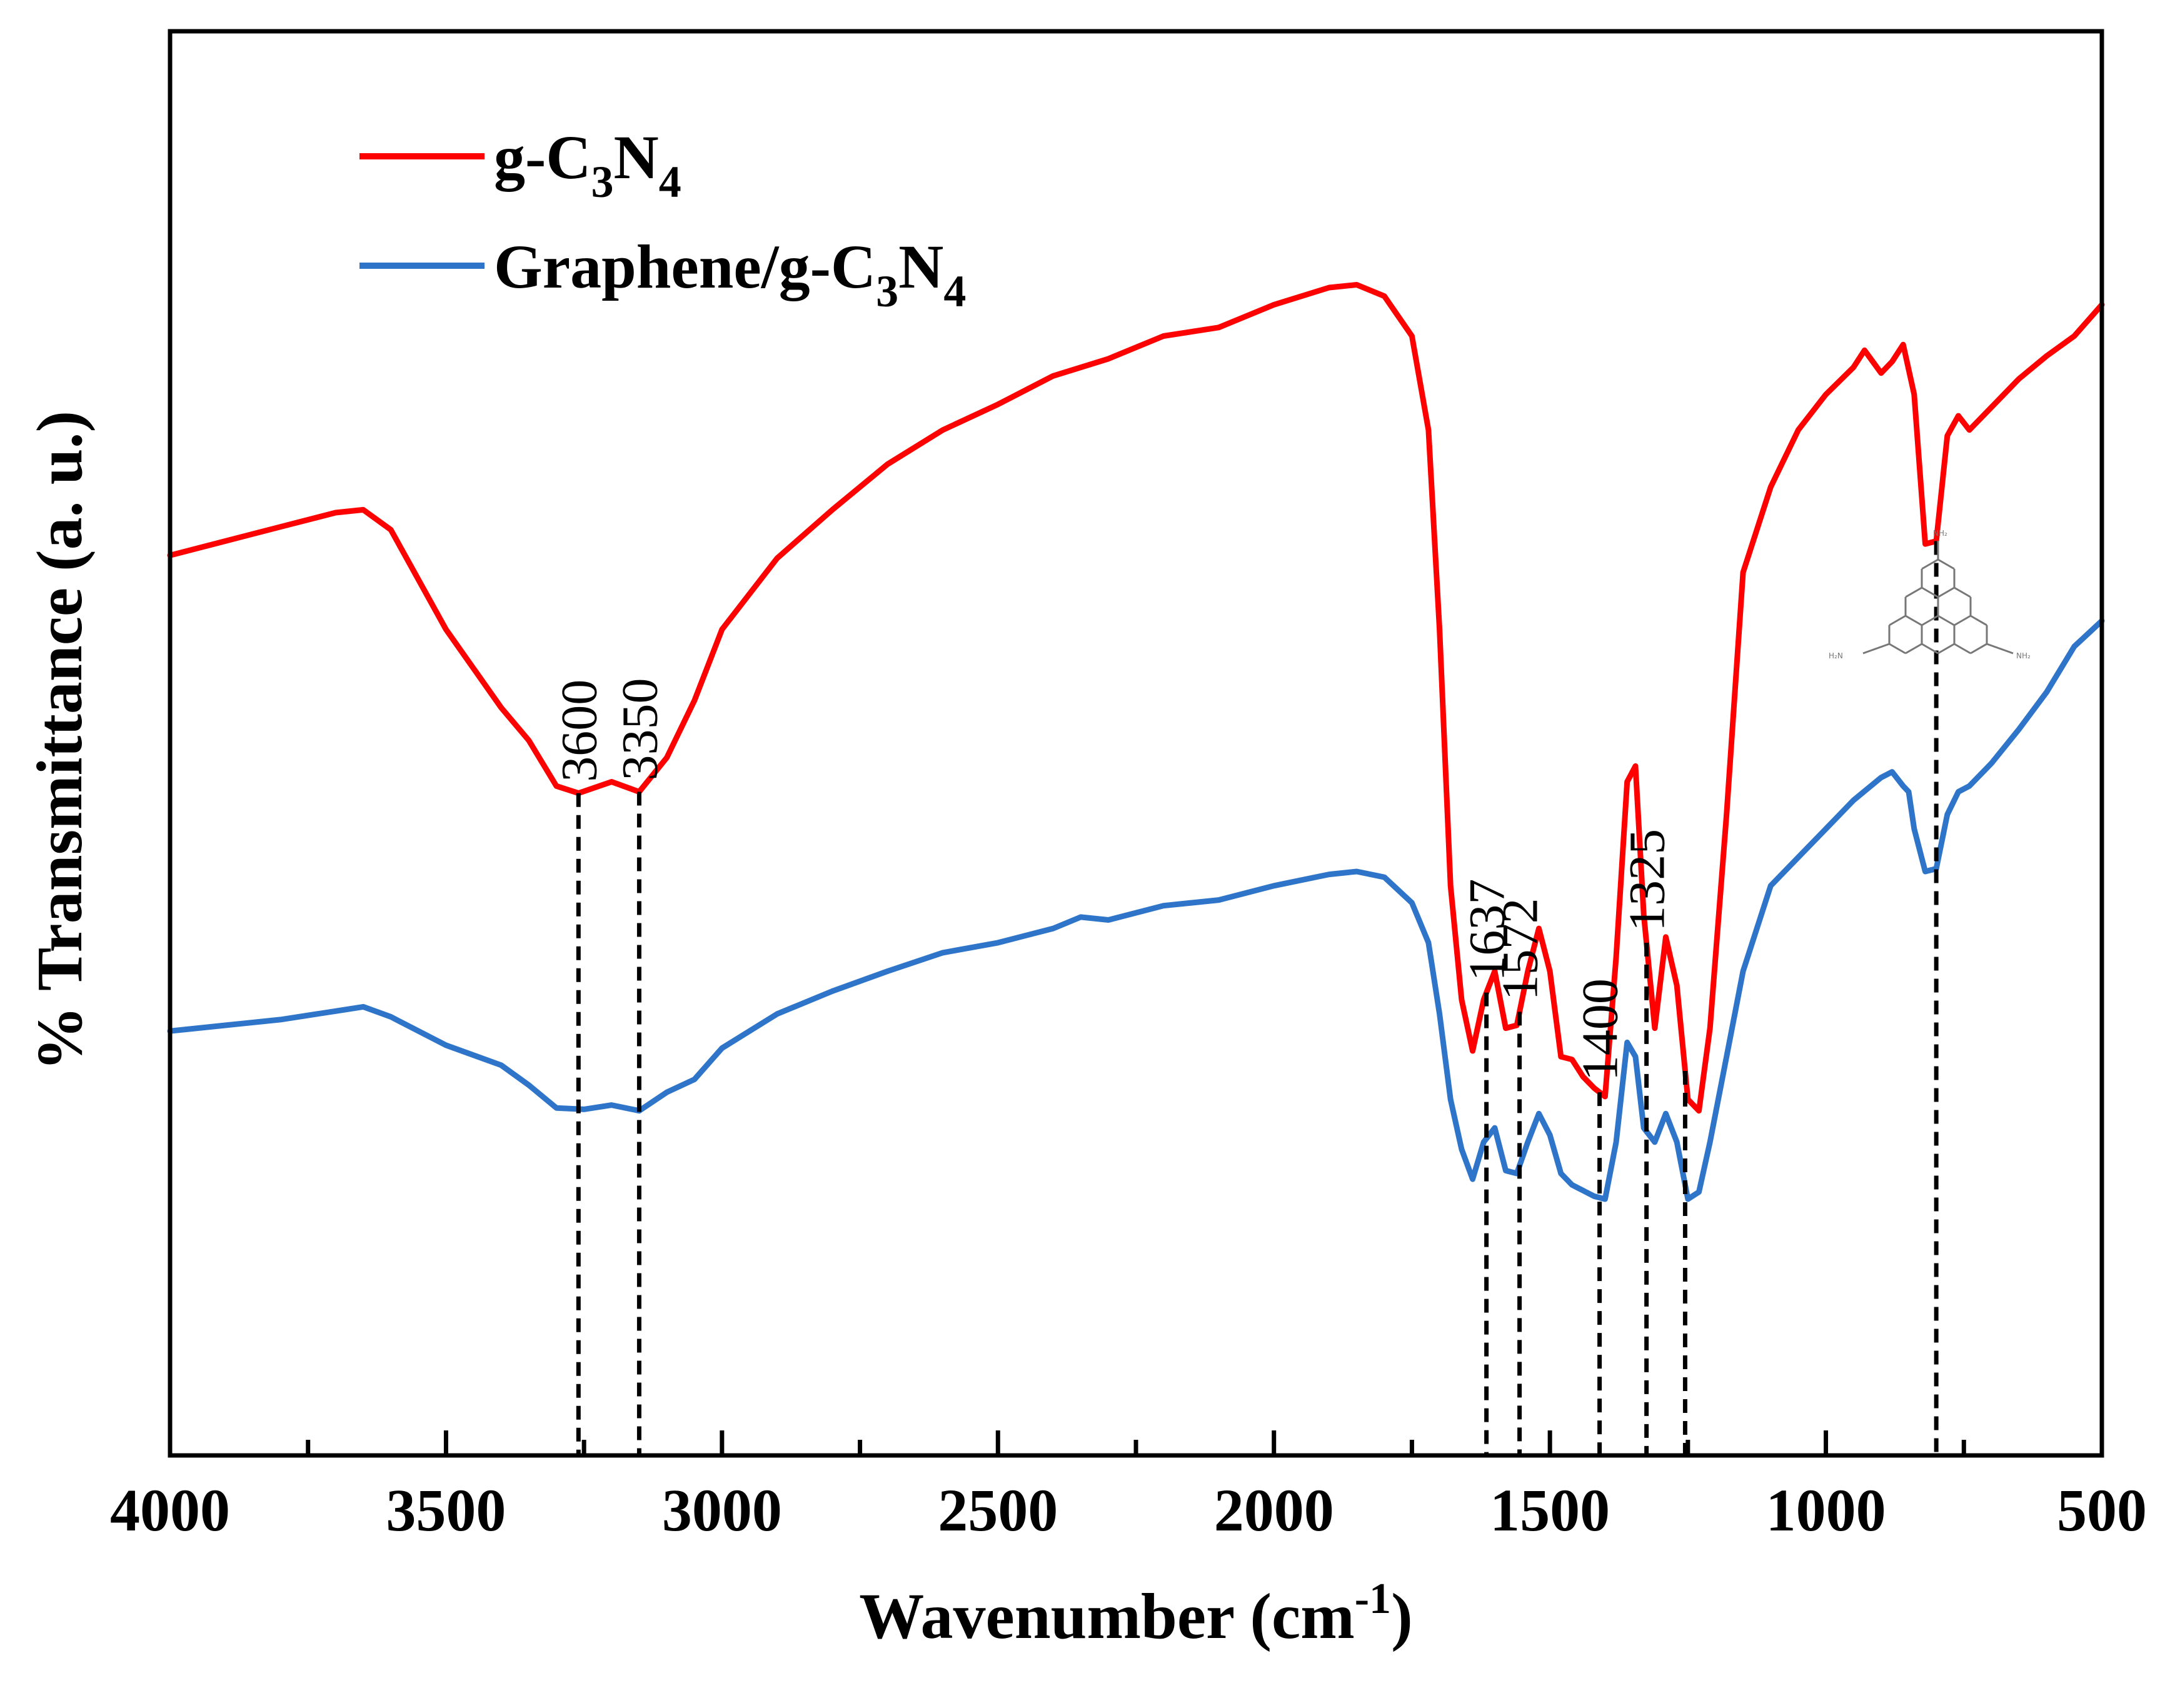 The width and height of the screenshot is (2180, 1708). What do you see at coordinates (1274, 1510) in the screenshot?
I see `x-tick-label-2000: 2000` at bounding box center [1274, 1510].